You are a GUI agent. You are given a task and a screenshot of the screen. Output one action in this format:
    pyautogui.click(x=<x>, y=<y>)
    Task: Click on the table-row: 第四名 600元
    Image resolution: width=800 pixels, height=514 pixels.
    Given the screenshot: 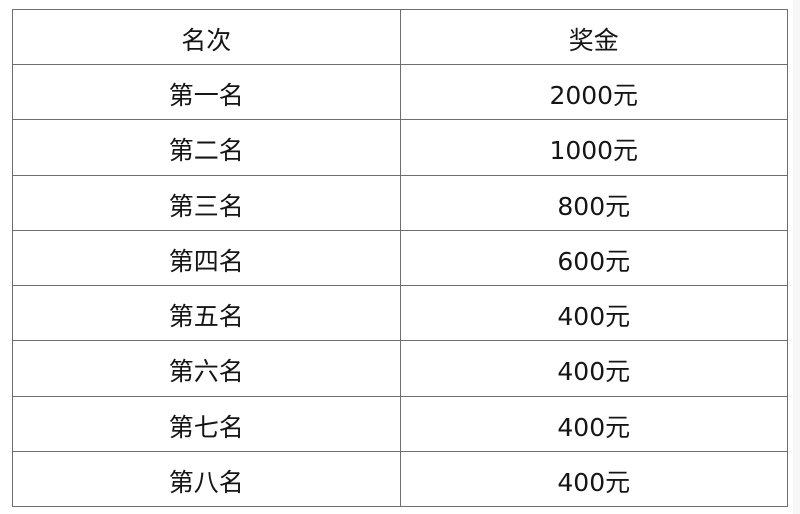 What is the action you would take?
    pyautogui.click(x=400, y=258)
    